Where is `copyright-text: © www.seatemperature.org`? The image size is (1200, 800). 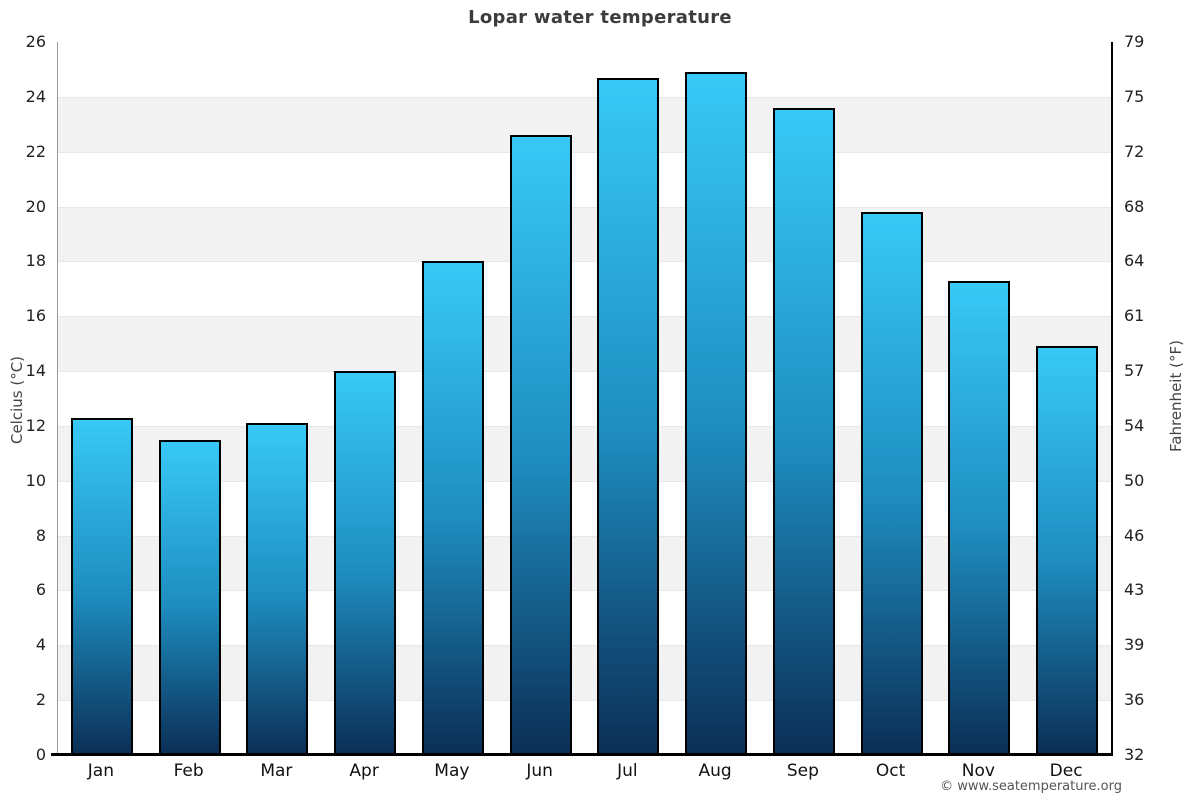 copyright-text: © www.seatemperature.org is located at coordinates (1031, 786).